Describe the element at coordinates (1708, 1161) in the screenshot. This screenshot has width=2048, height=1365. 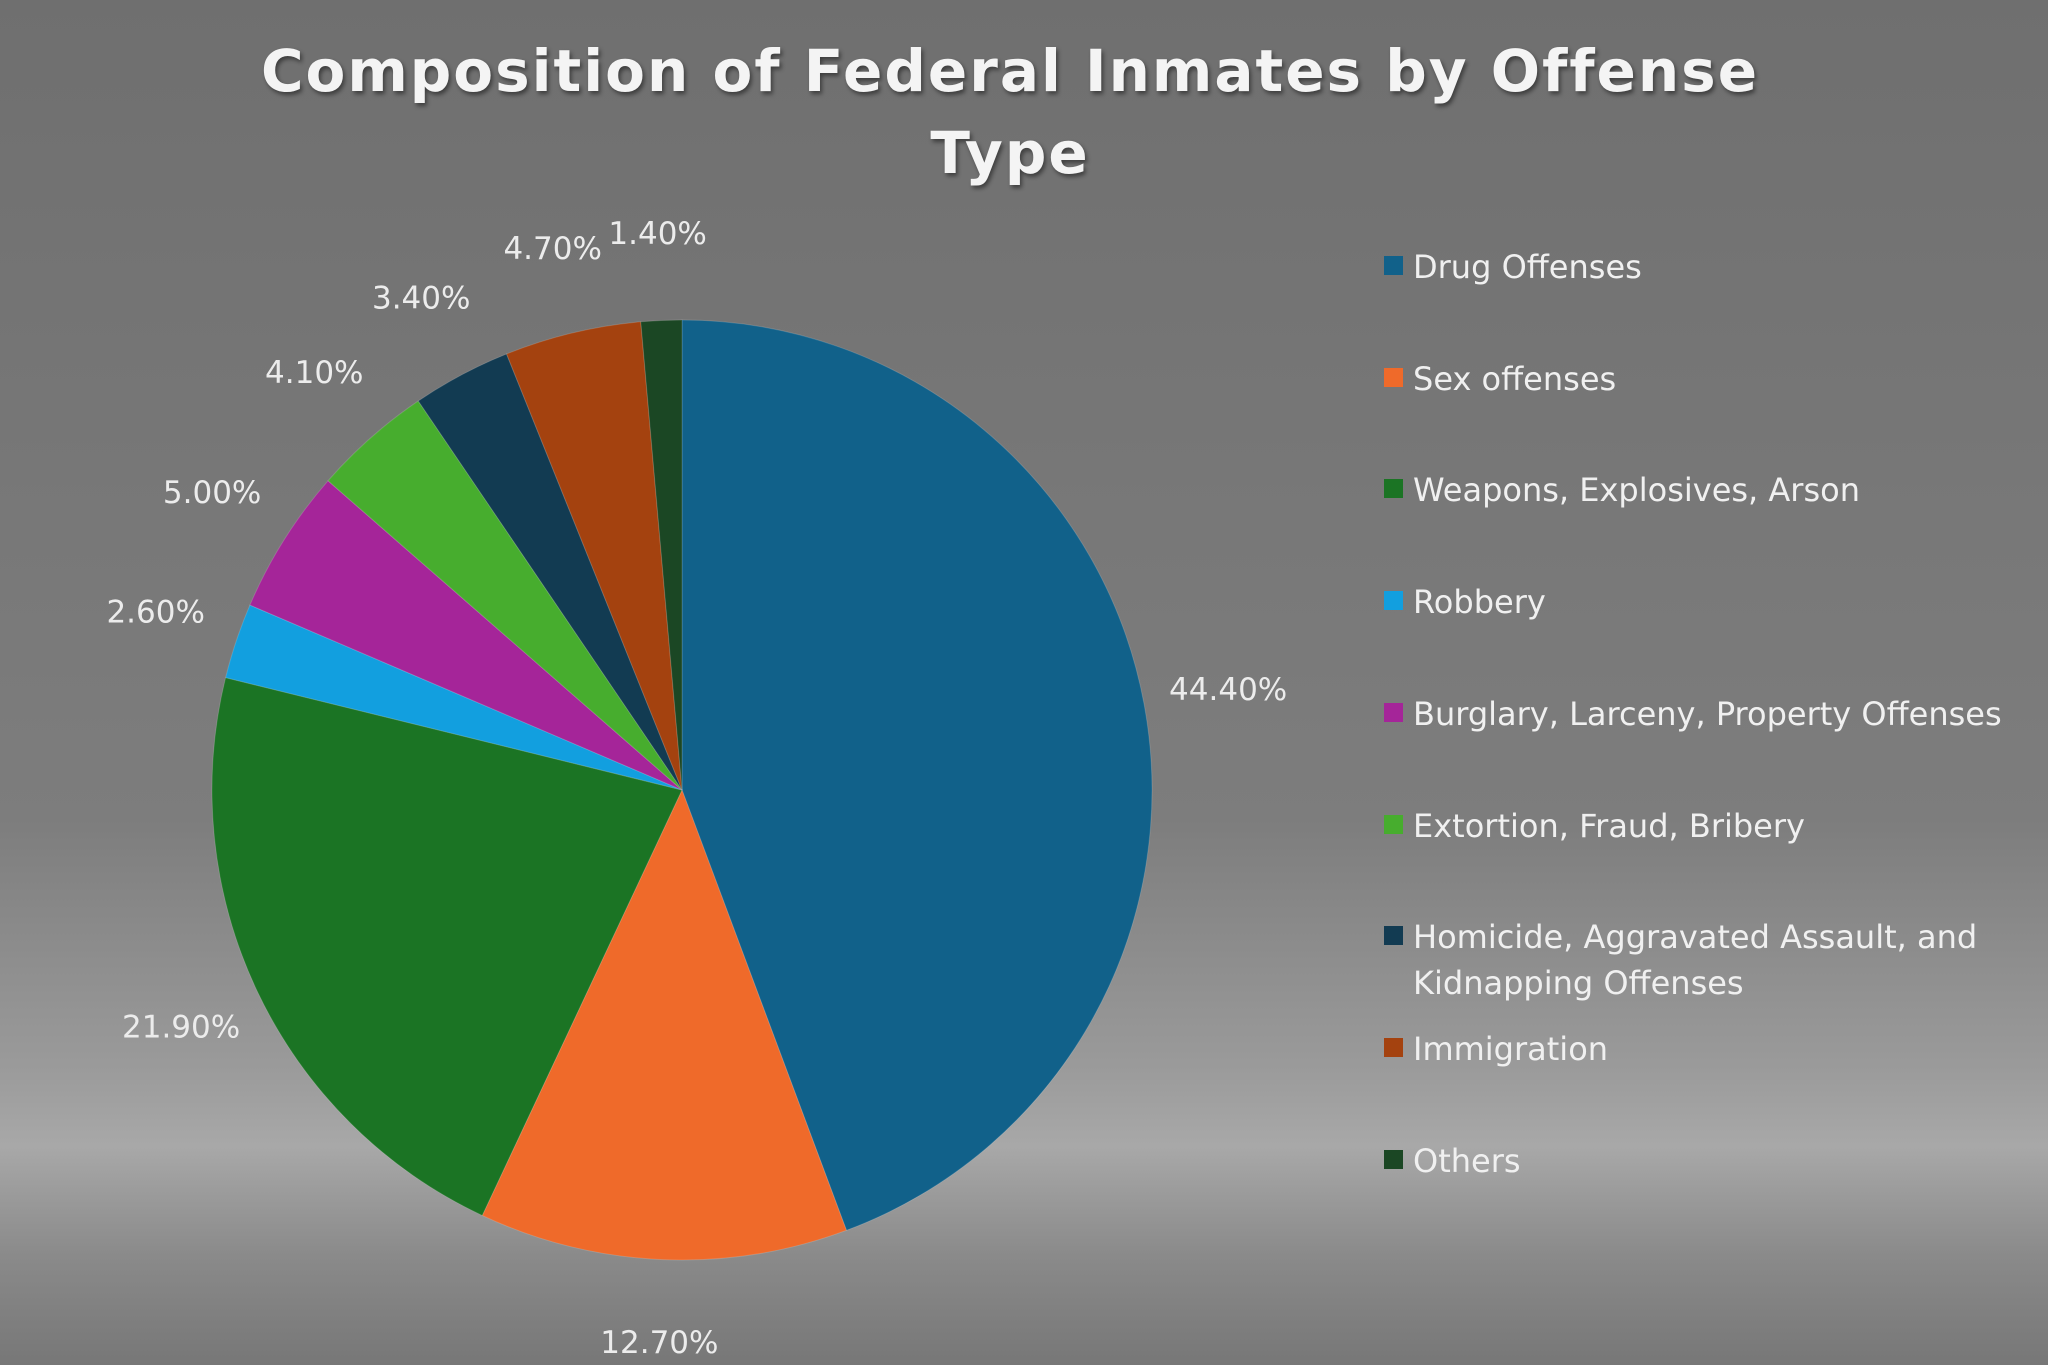
I see `legend-item: Others` at that location.